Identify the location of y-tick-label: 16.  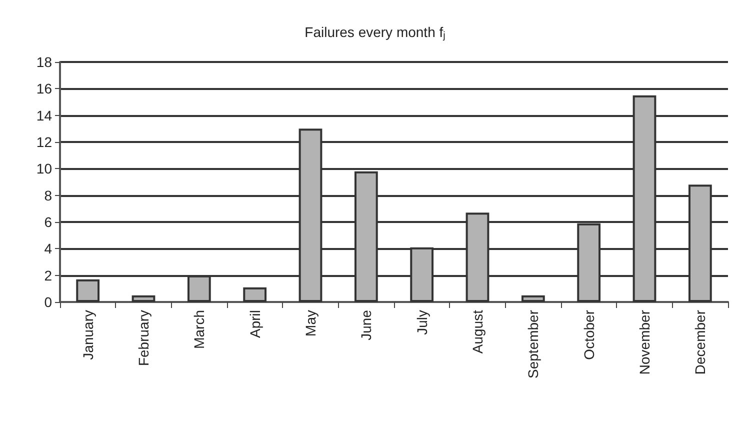
(44, 88).